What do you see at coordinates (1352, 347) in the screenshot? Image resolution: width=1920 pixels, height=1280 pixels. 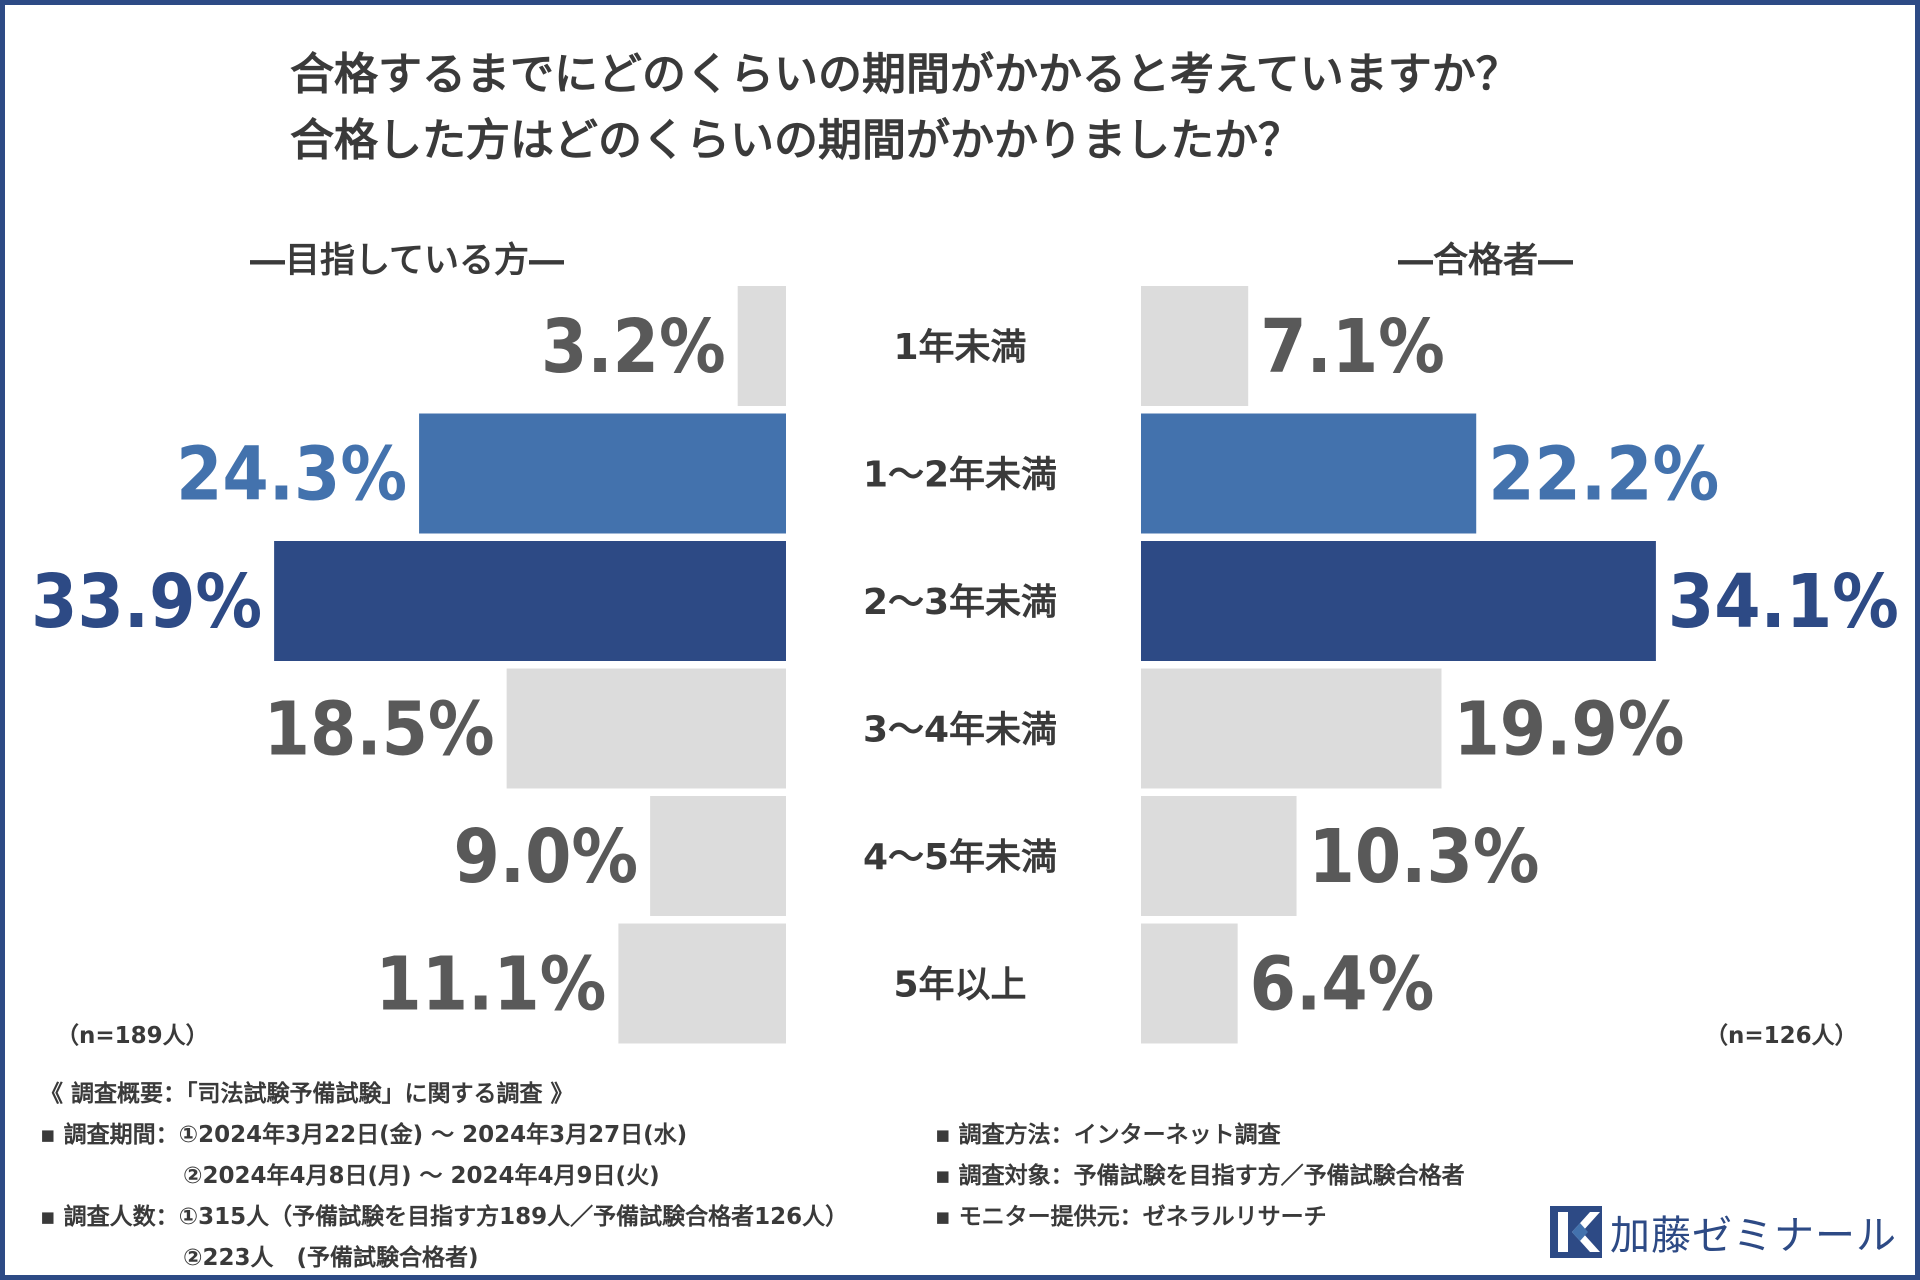 I see `bar-value-right-0: 7.1%` at bounding box center [1352, 347].